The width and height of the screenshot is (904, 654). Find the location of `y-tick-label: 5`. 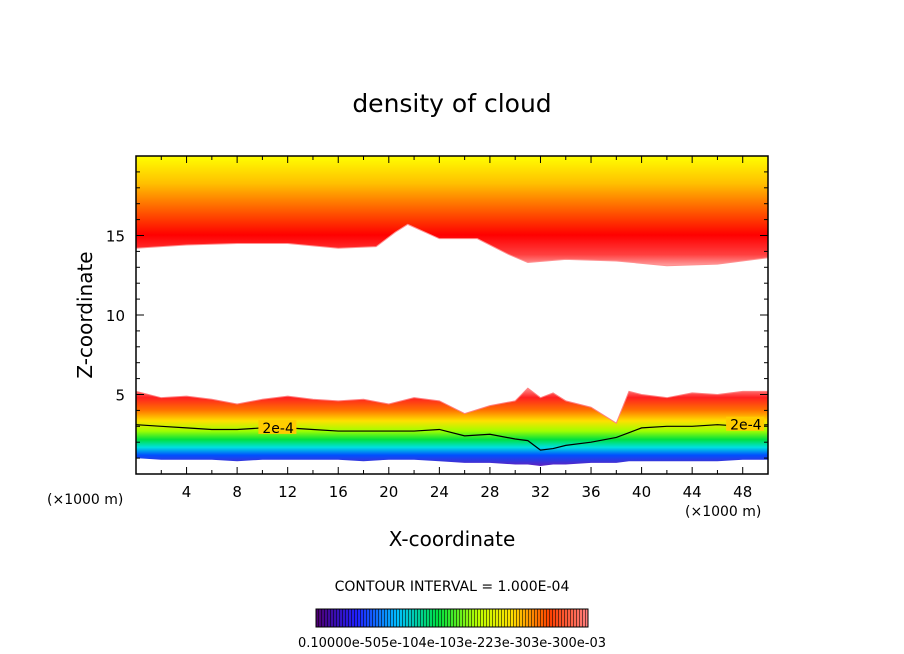

y-tick-label: 5 is located at coordinates (120, 396).